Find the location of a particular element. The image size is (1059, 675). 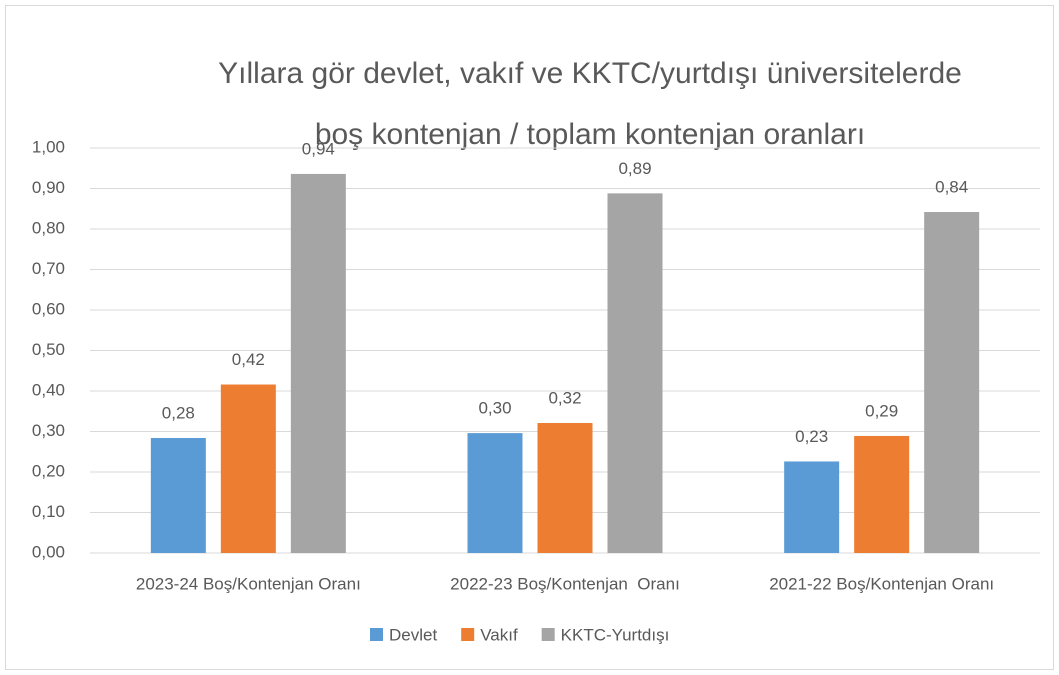

y-tick-label: 0,00 is located at coordinates (48, 551).